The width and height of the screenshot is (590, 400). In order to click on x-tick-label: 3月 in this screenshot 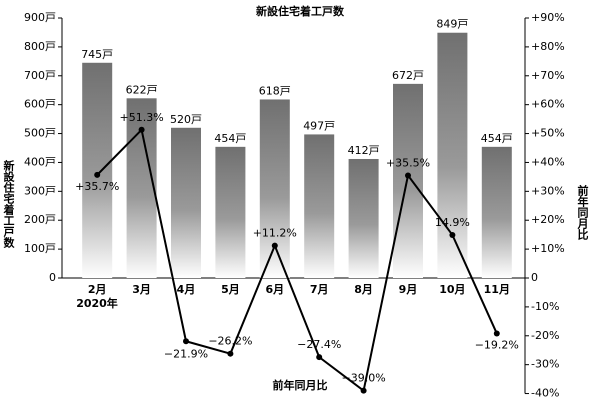, I will do `click(141, 289)`.